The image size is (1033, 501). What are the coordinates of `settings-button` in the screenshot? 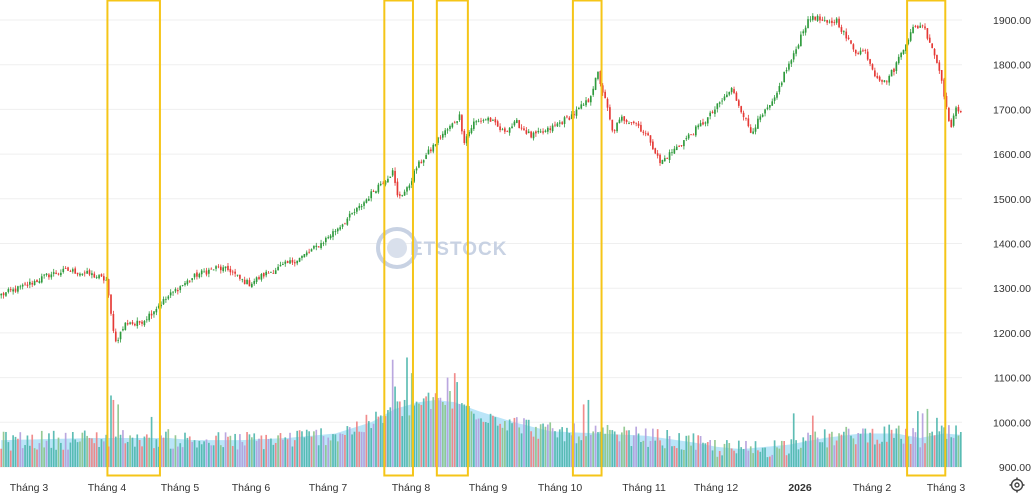 It's located at (1017, 485).